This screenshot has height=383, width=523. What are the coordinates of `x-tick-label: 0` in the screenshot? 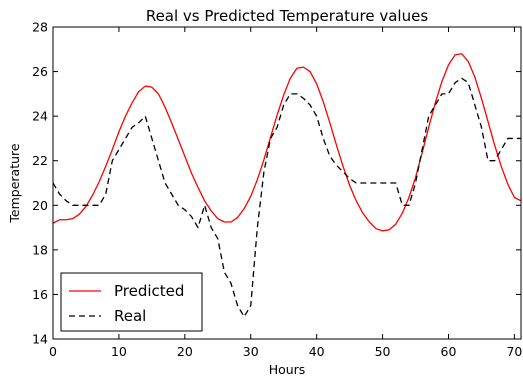 It's located at (53, 351).